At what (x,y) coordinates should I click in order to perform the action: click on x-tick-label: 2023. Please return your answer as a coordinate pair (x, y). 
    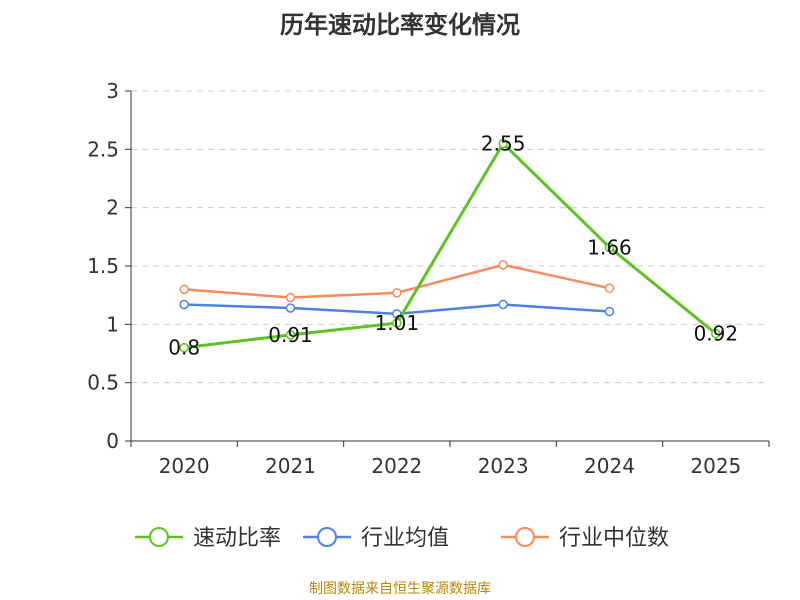
    Looking at the image, I should click on (503, 466).